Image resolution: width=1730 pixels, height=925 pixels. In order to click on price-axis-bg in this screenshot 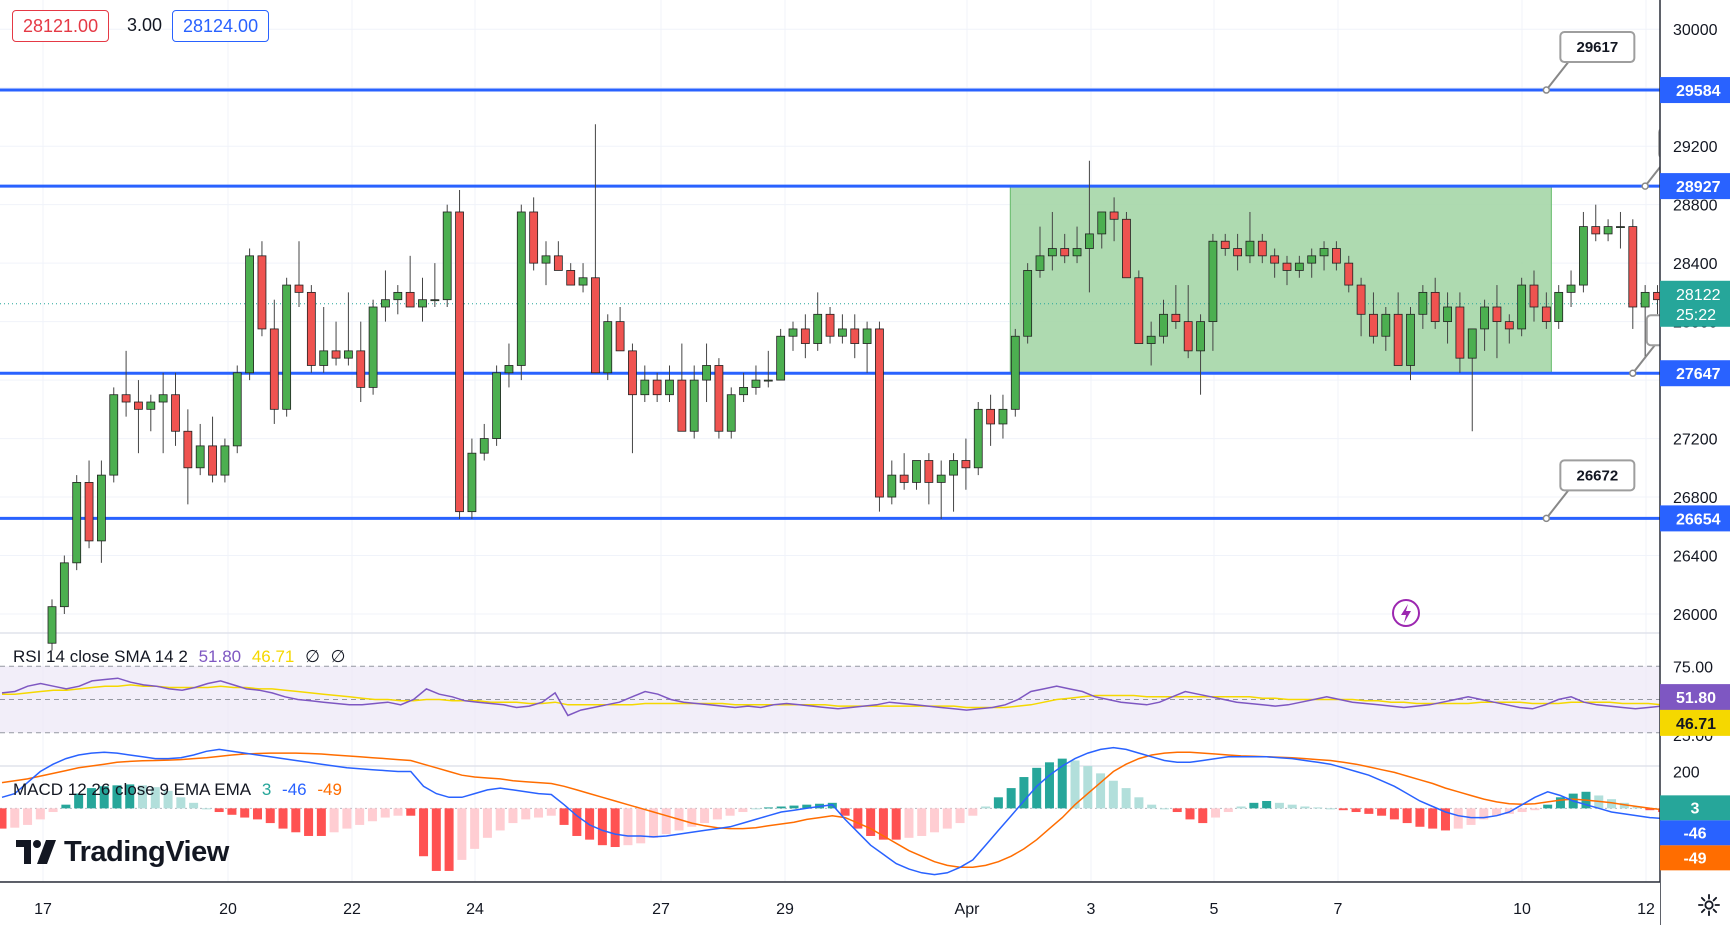, I will do `click(1695, 462)`.